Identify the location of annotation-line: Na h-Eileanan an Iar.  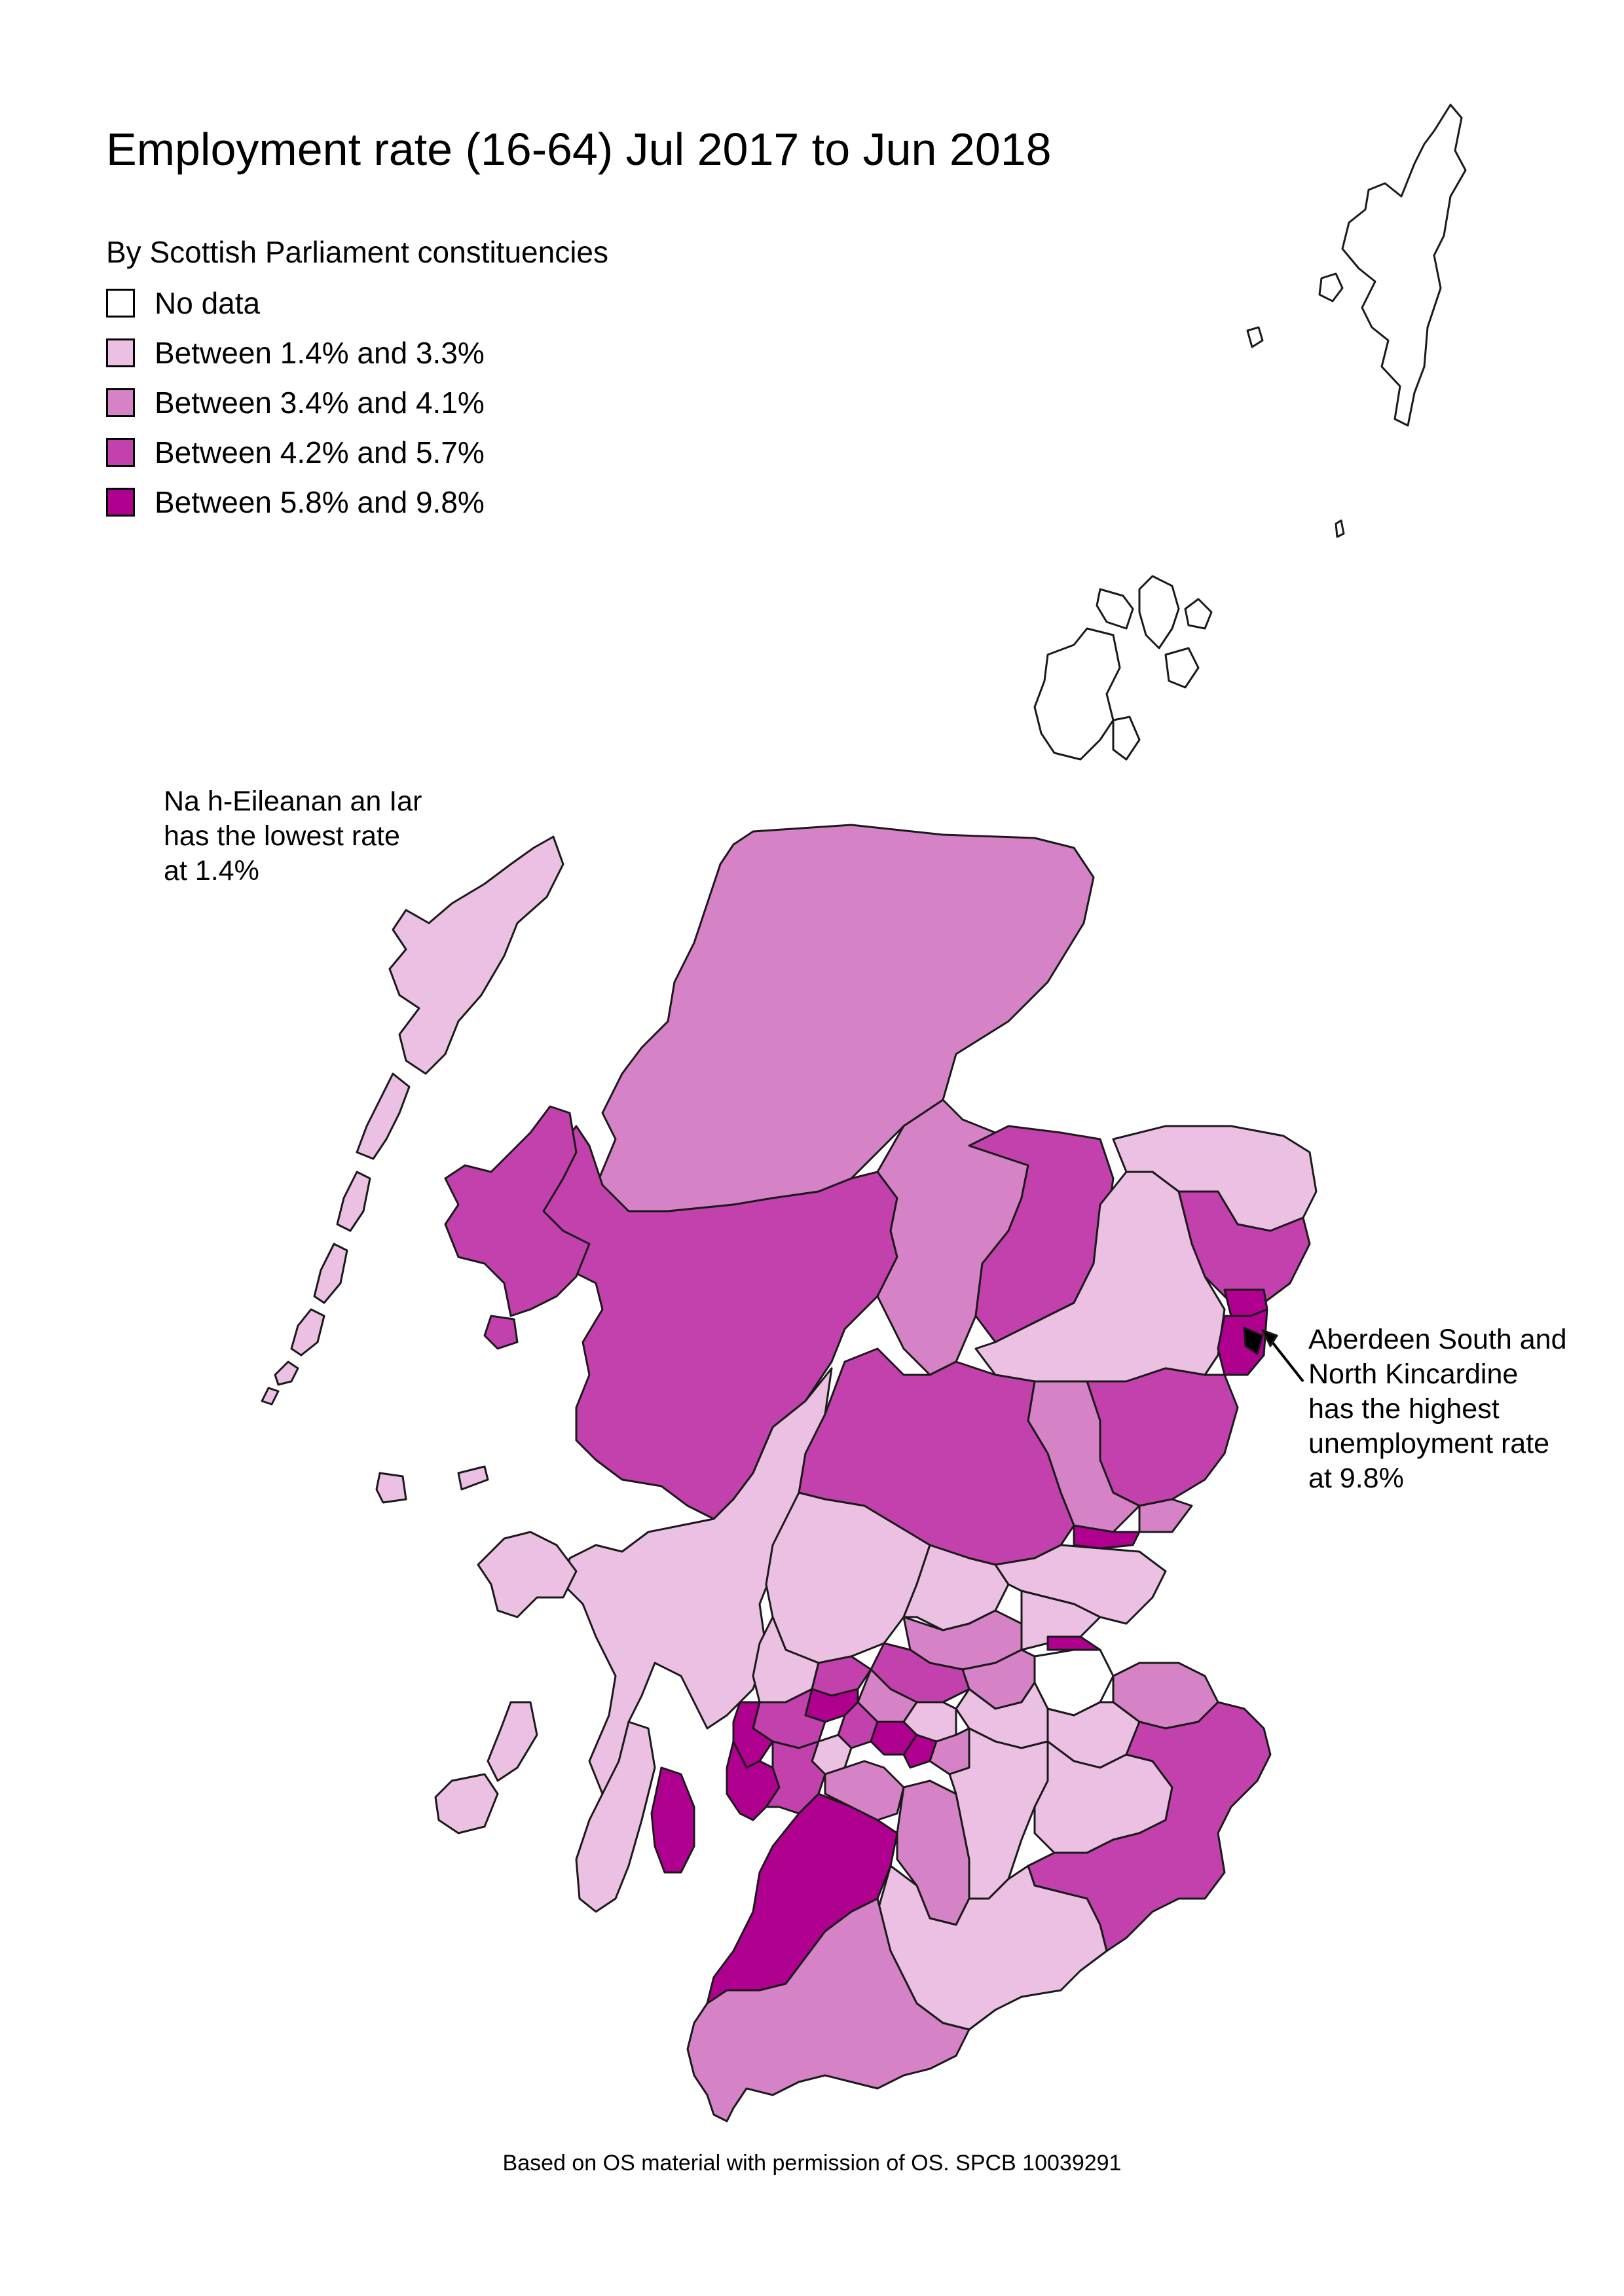
(293, 801).